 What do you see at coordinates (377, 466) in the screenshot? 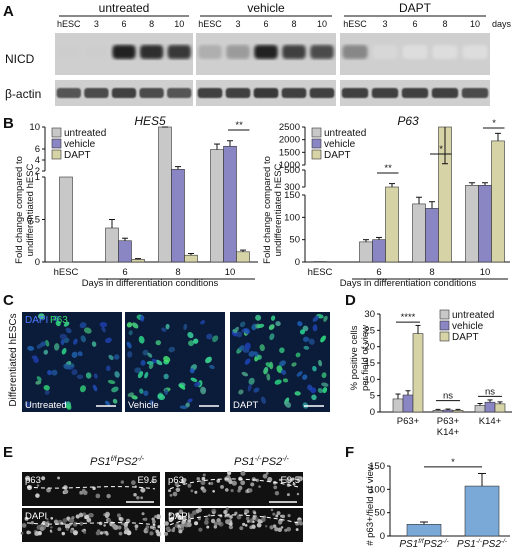
I see `y-tick-label: 150` at bounding box center [377, 466].